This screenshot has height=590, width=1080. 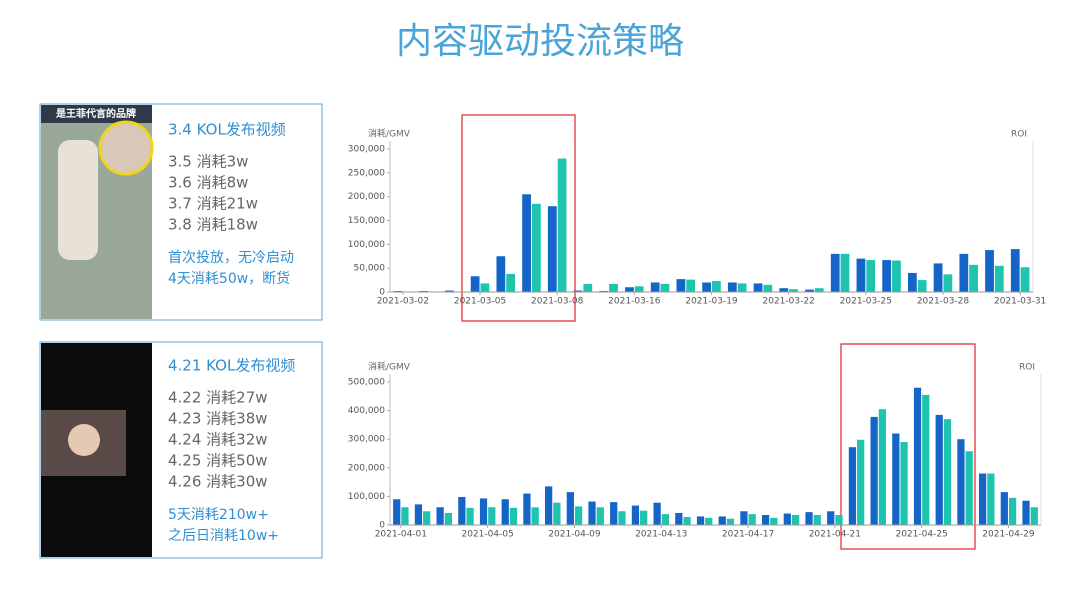 I want to click on panel-line: 3.6 消耗8w, so click(x=208, y=183).